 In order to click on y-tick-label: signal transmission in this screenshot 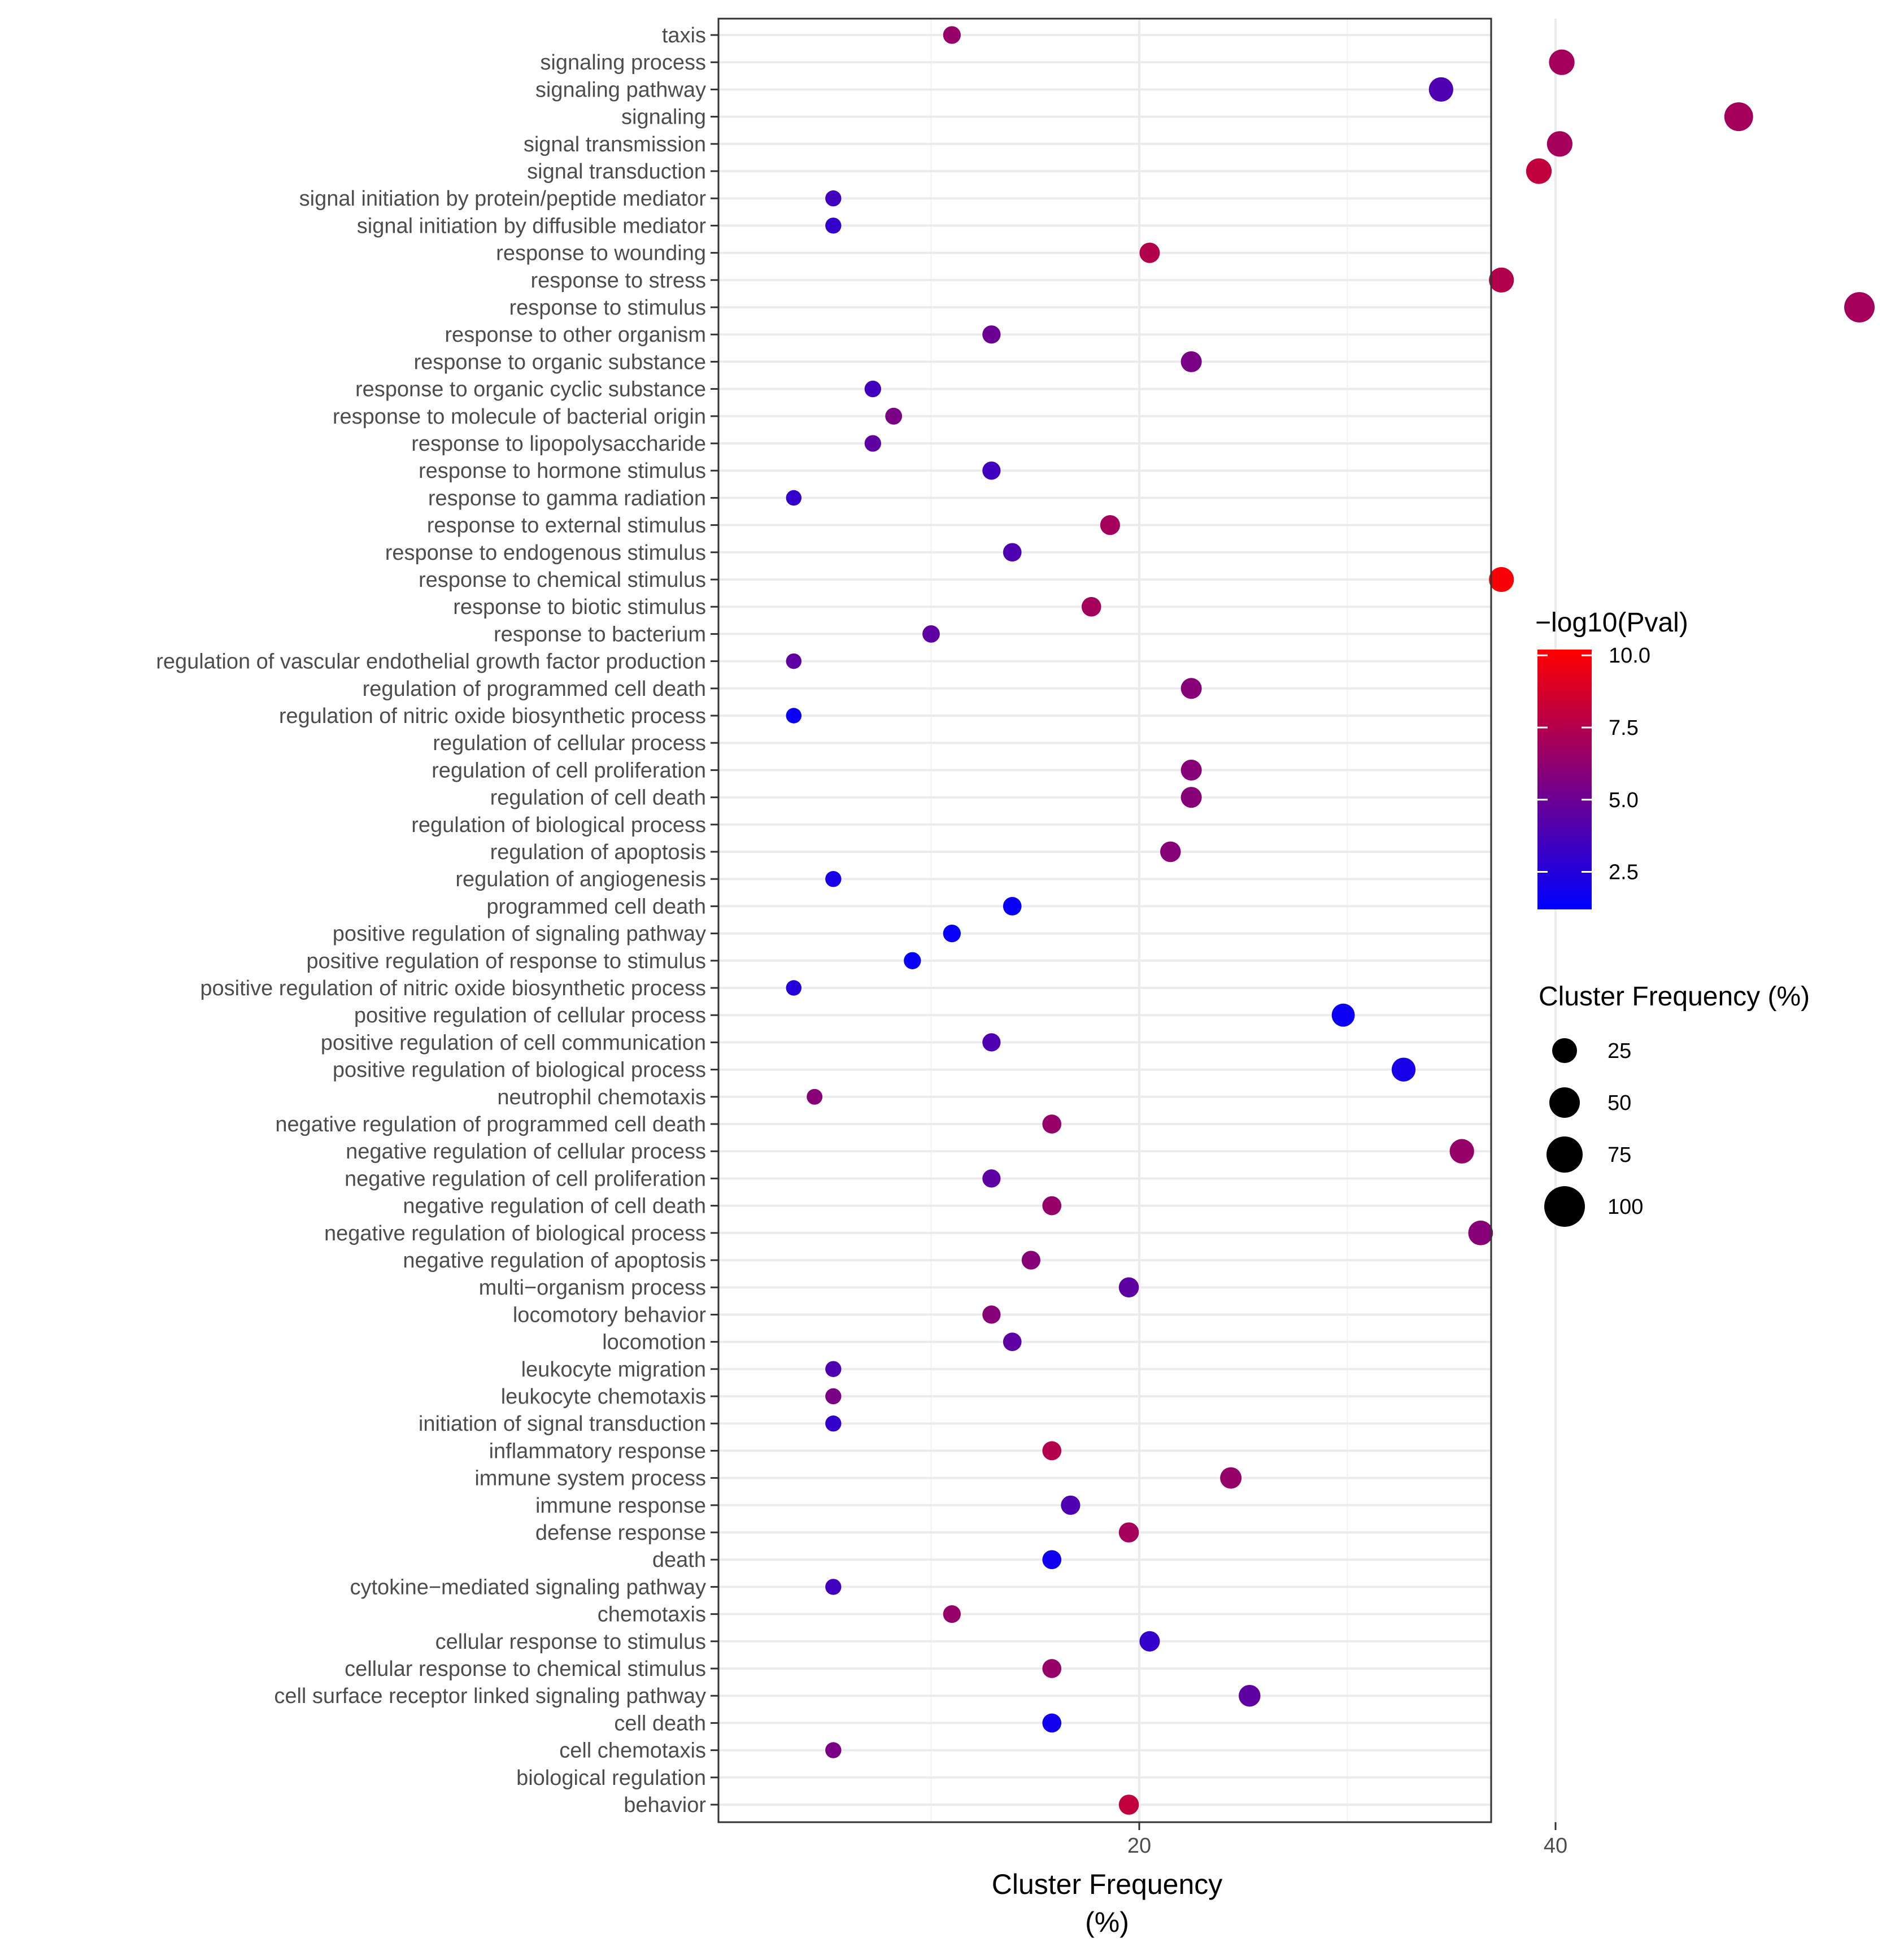, I will do `click(615, 144)`.